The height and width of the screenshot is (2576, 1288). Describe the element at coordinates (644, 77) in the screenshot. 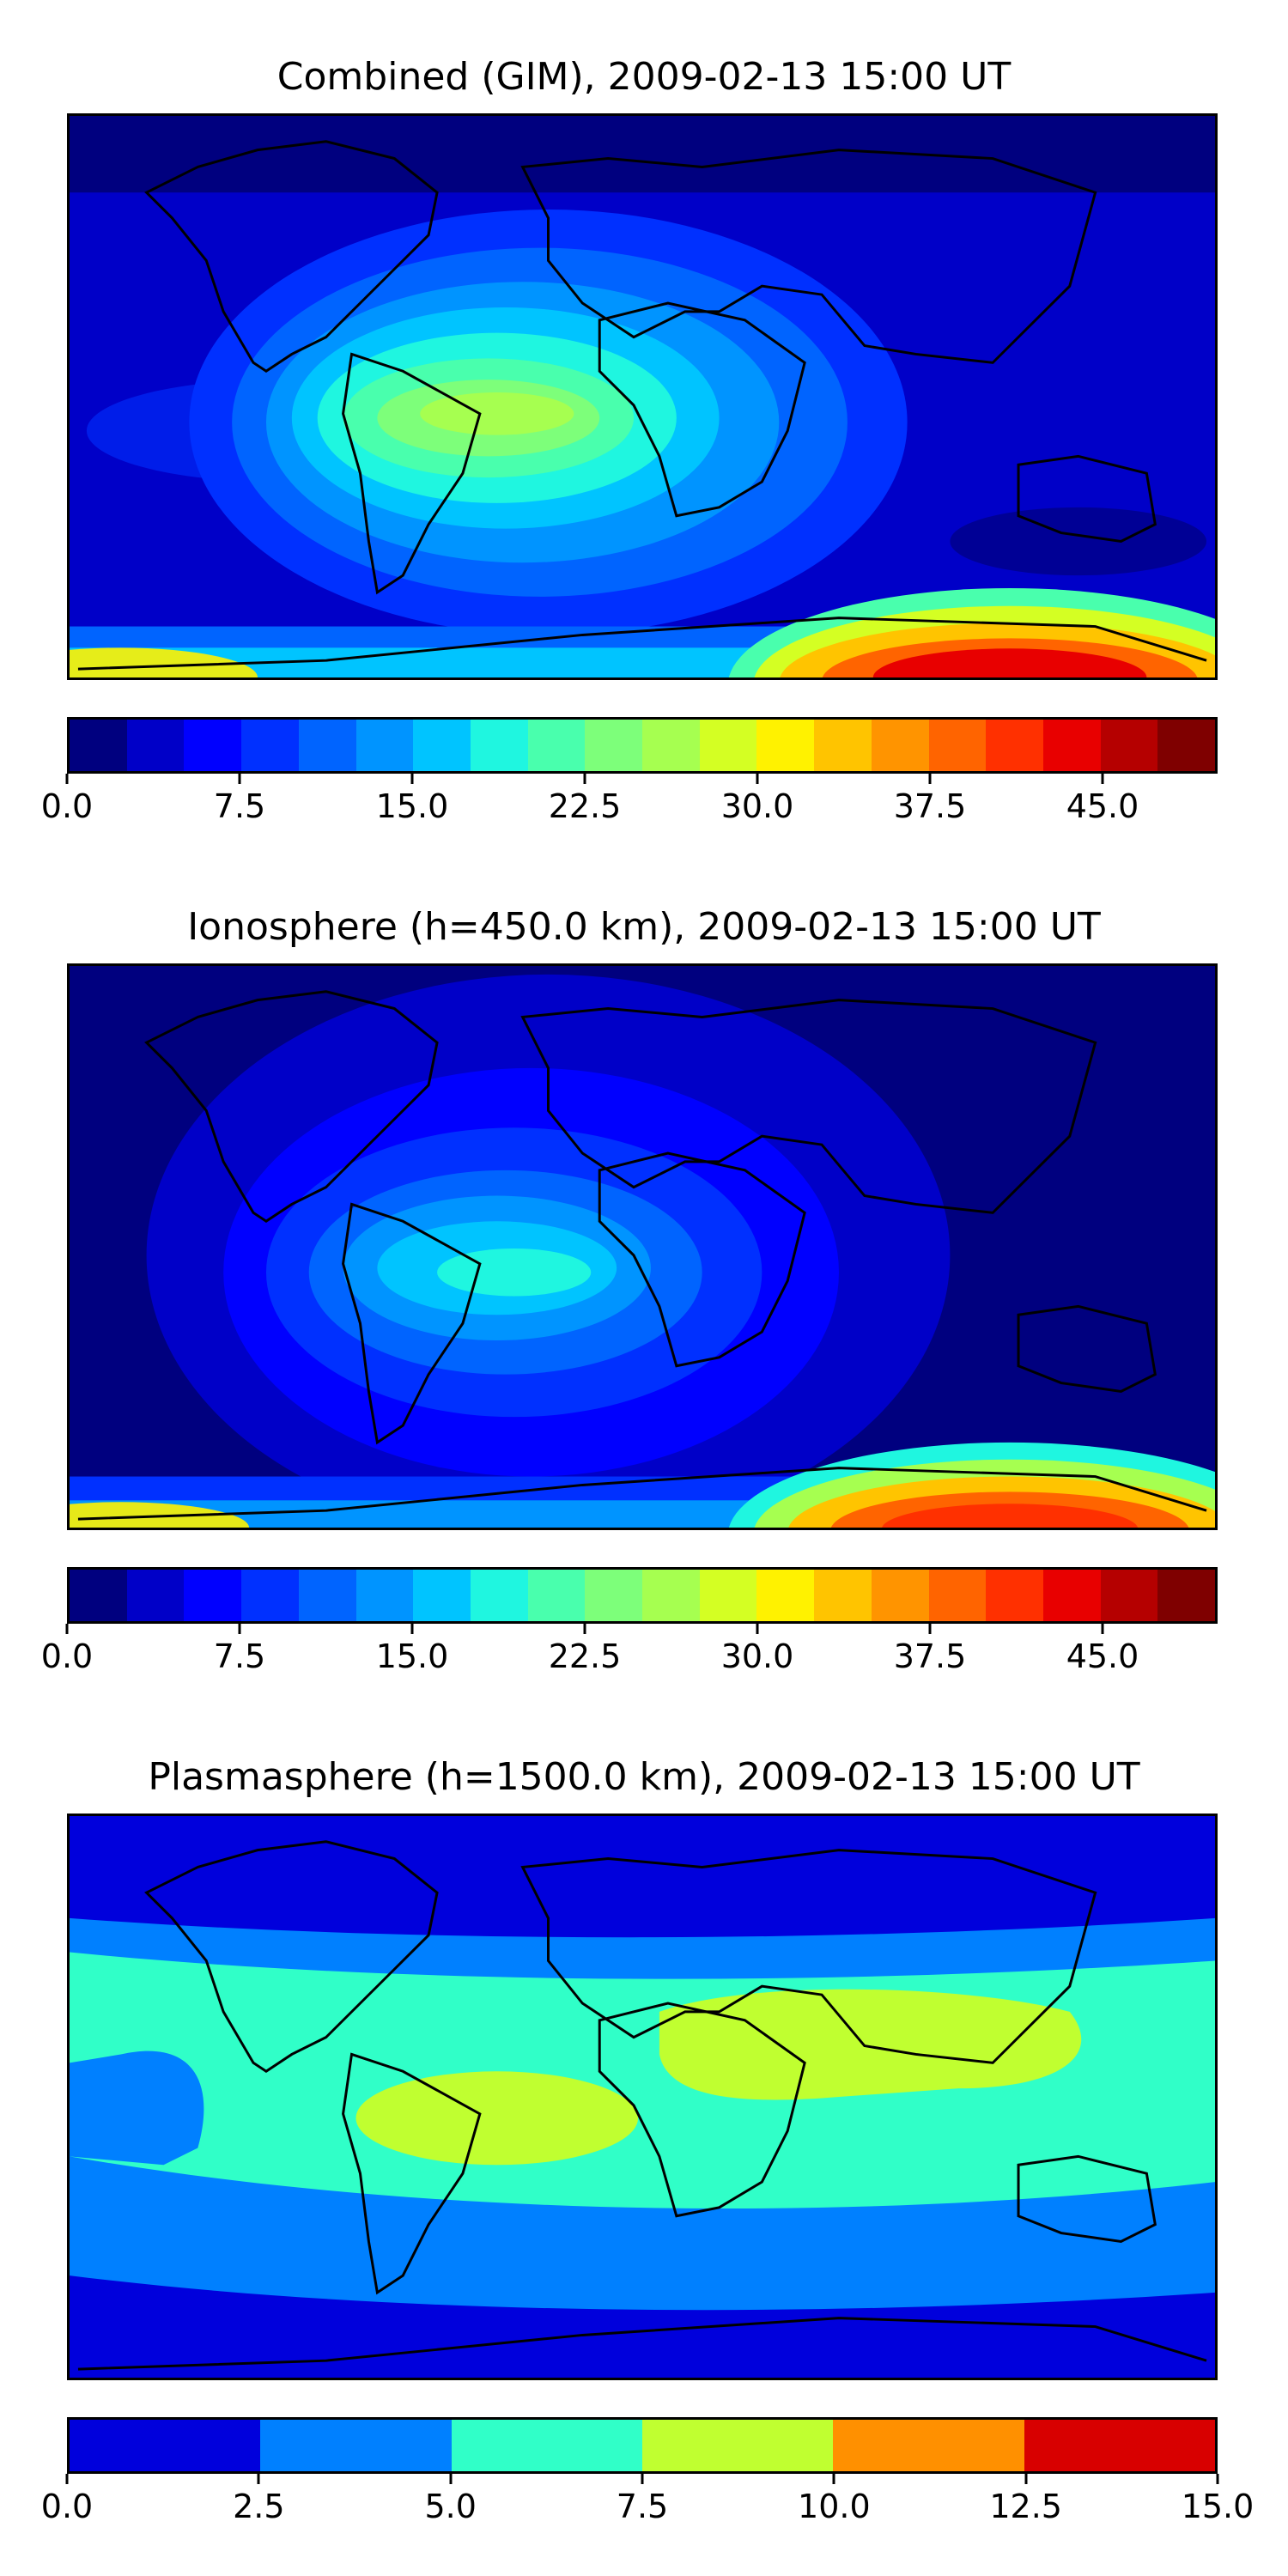

I see `panel-title: Combined (GIM), 2009-02-13 15:00 UT` at that location.